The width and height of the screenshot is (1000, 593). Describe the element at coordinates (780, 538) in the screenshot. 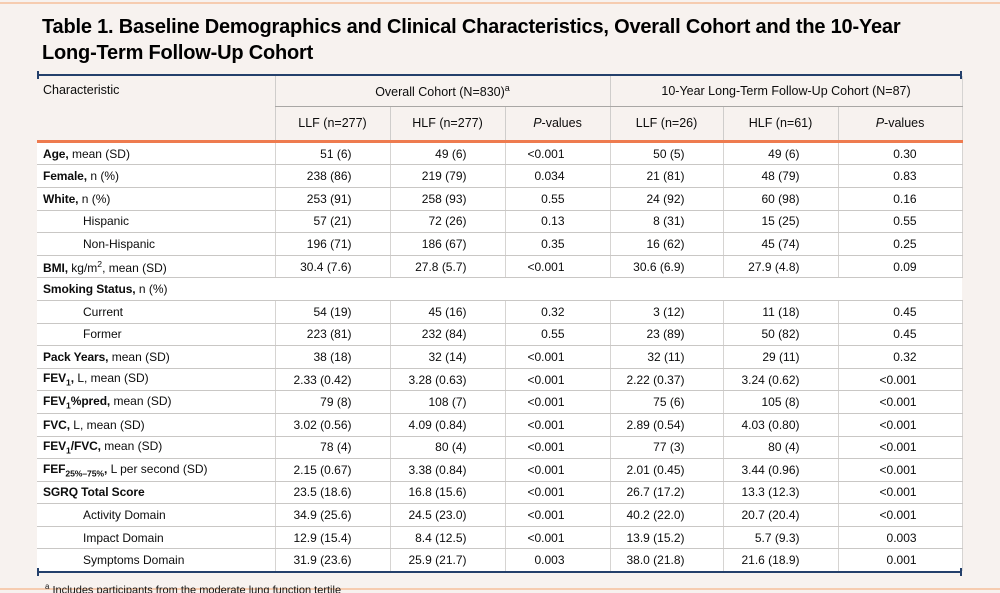

I see `cell-value: 5.7 (9.3)` at that location.